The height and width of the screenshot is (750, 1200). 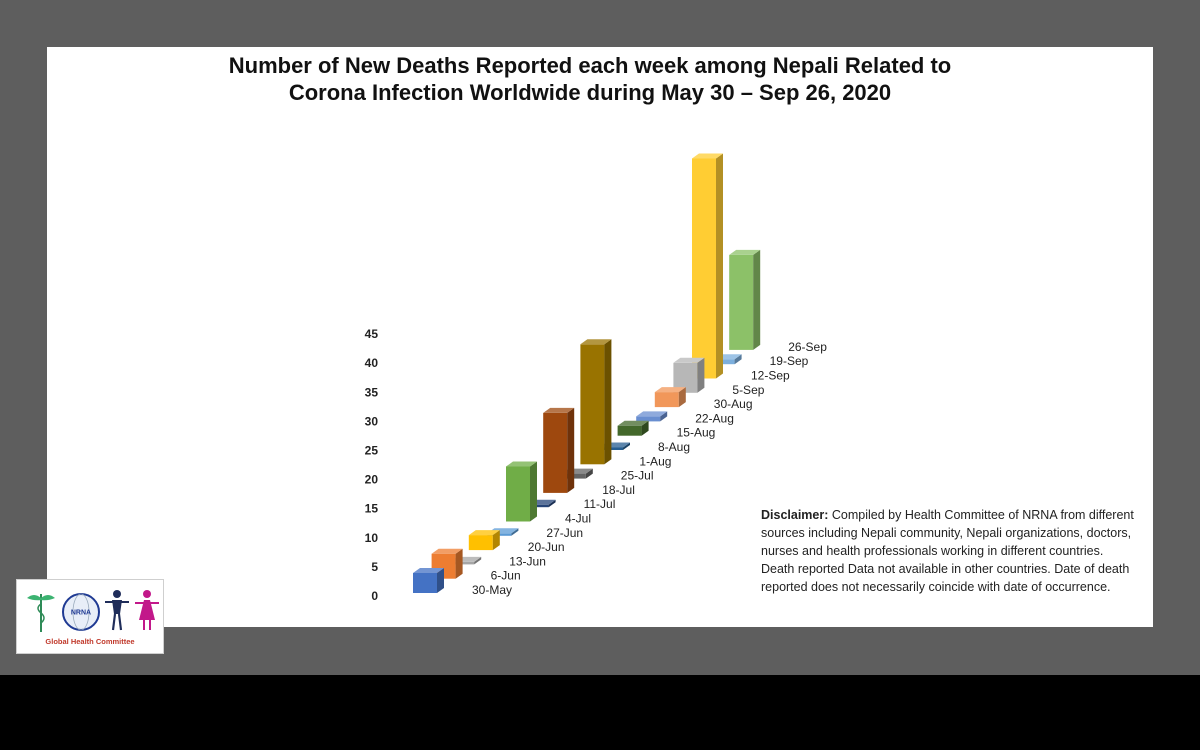 I want to click on x-tick-label: 22-Aug, so click(x=714, y=418).